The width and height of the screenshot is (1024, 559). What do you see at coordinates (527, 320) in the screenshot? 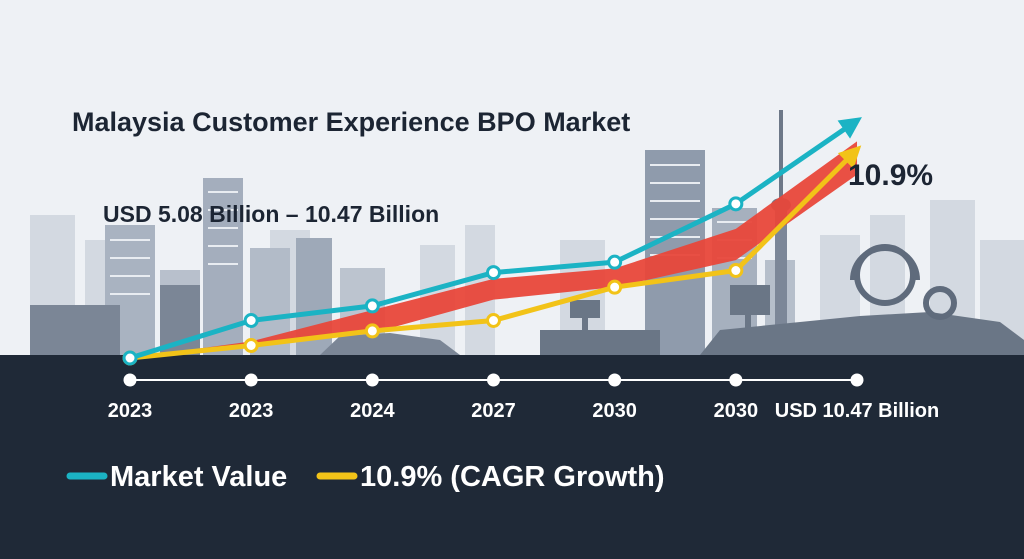
I see `skyline-near` at bounding box center [527, 320].